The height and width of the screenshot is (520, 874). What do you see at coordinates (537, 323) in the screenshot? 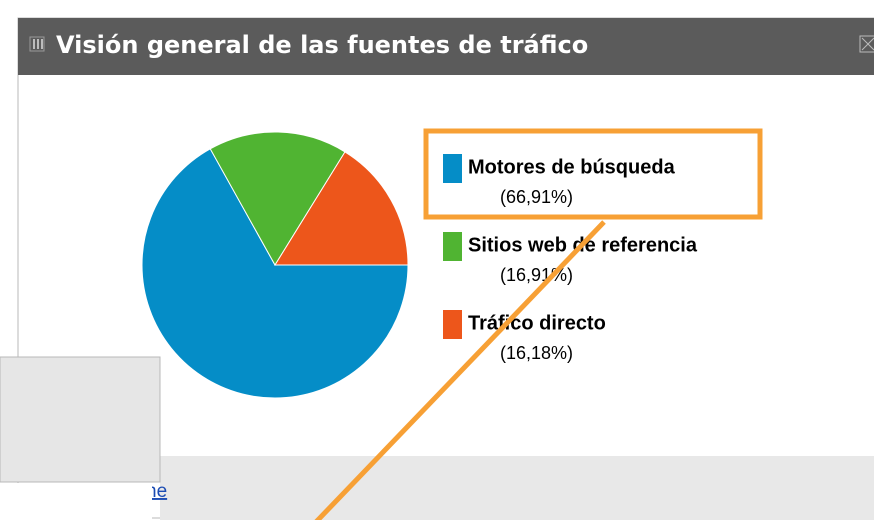
I see `legend-label: Tráfico directo` at bounding box center [537, 323].